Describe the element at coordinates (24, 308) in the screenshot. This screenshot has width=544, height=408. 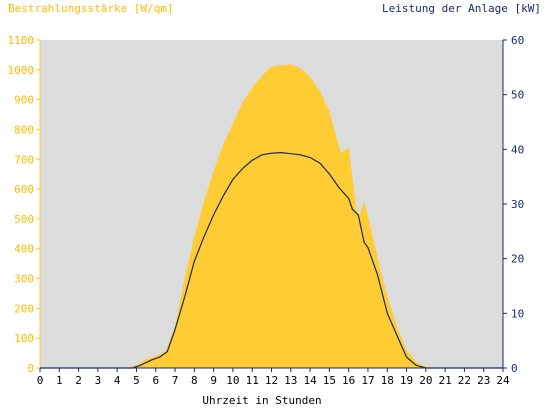
I see `left-tick-label: 200` at that location.